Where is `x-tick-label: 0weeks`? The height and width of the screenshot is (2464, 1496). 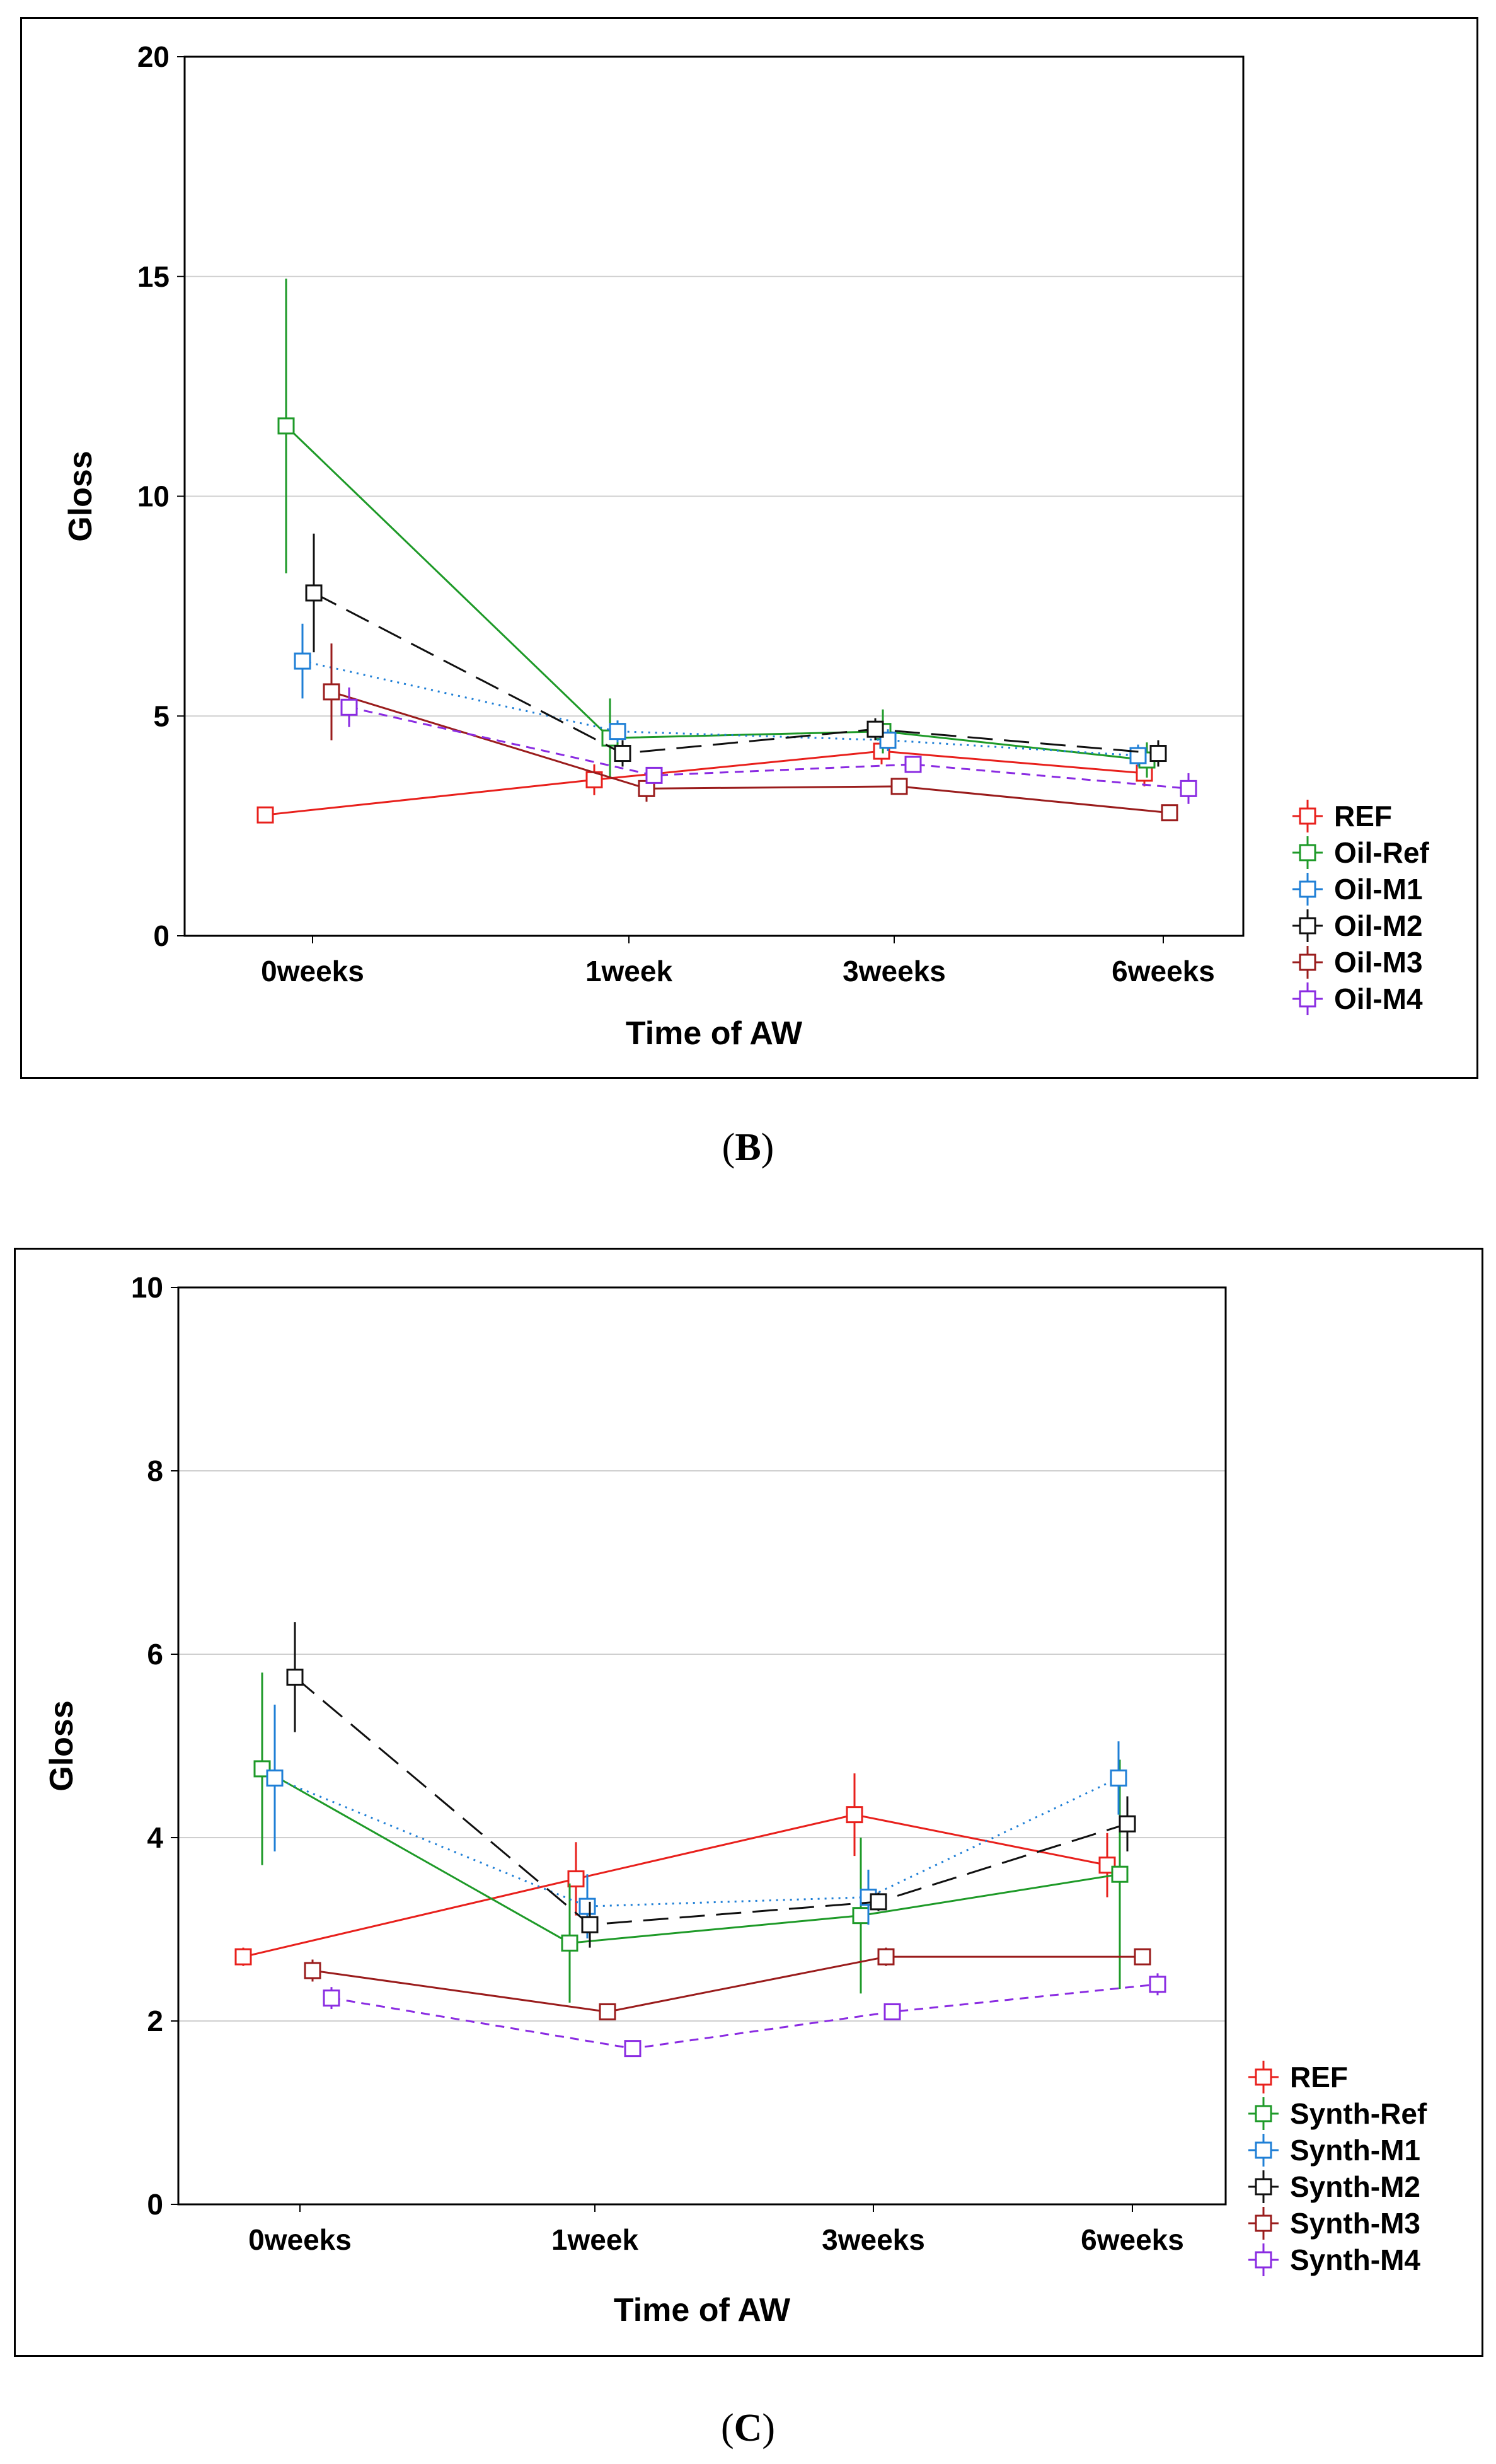 x-tick-label: 0weeks is located at coordinates (300, 2239).